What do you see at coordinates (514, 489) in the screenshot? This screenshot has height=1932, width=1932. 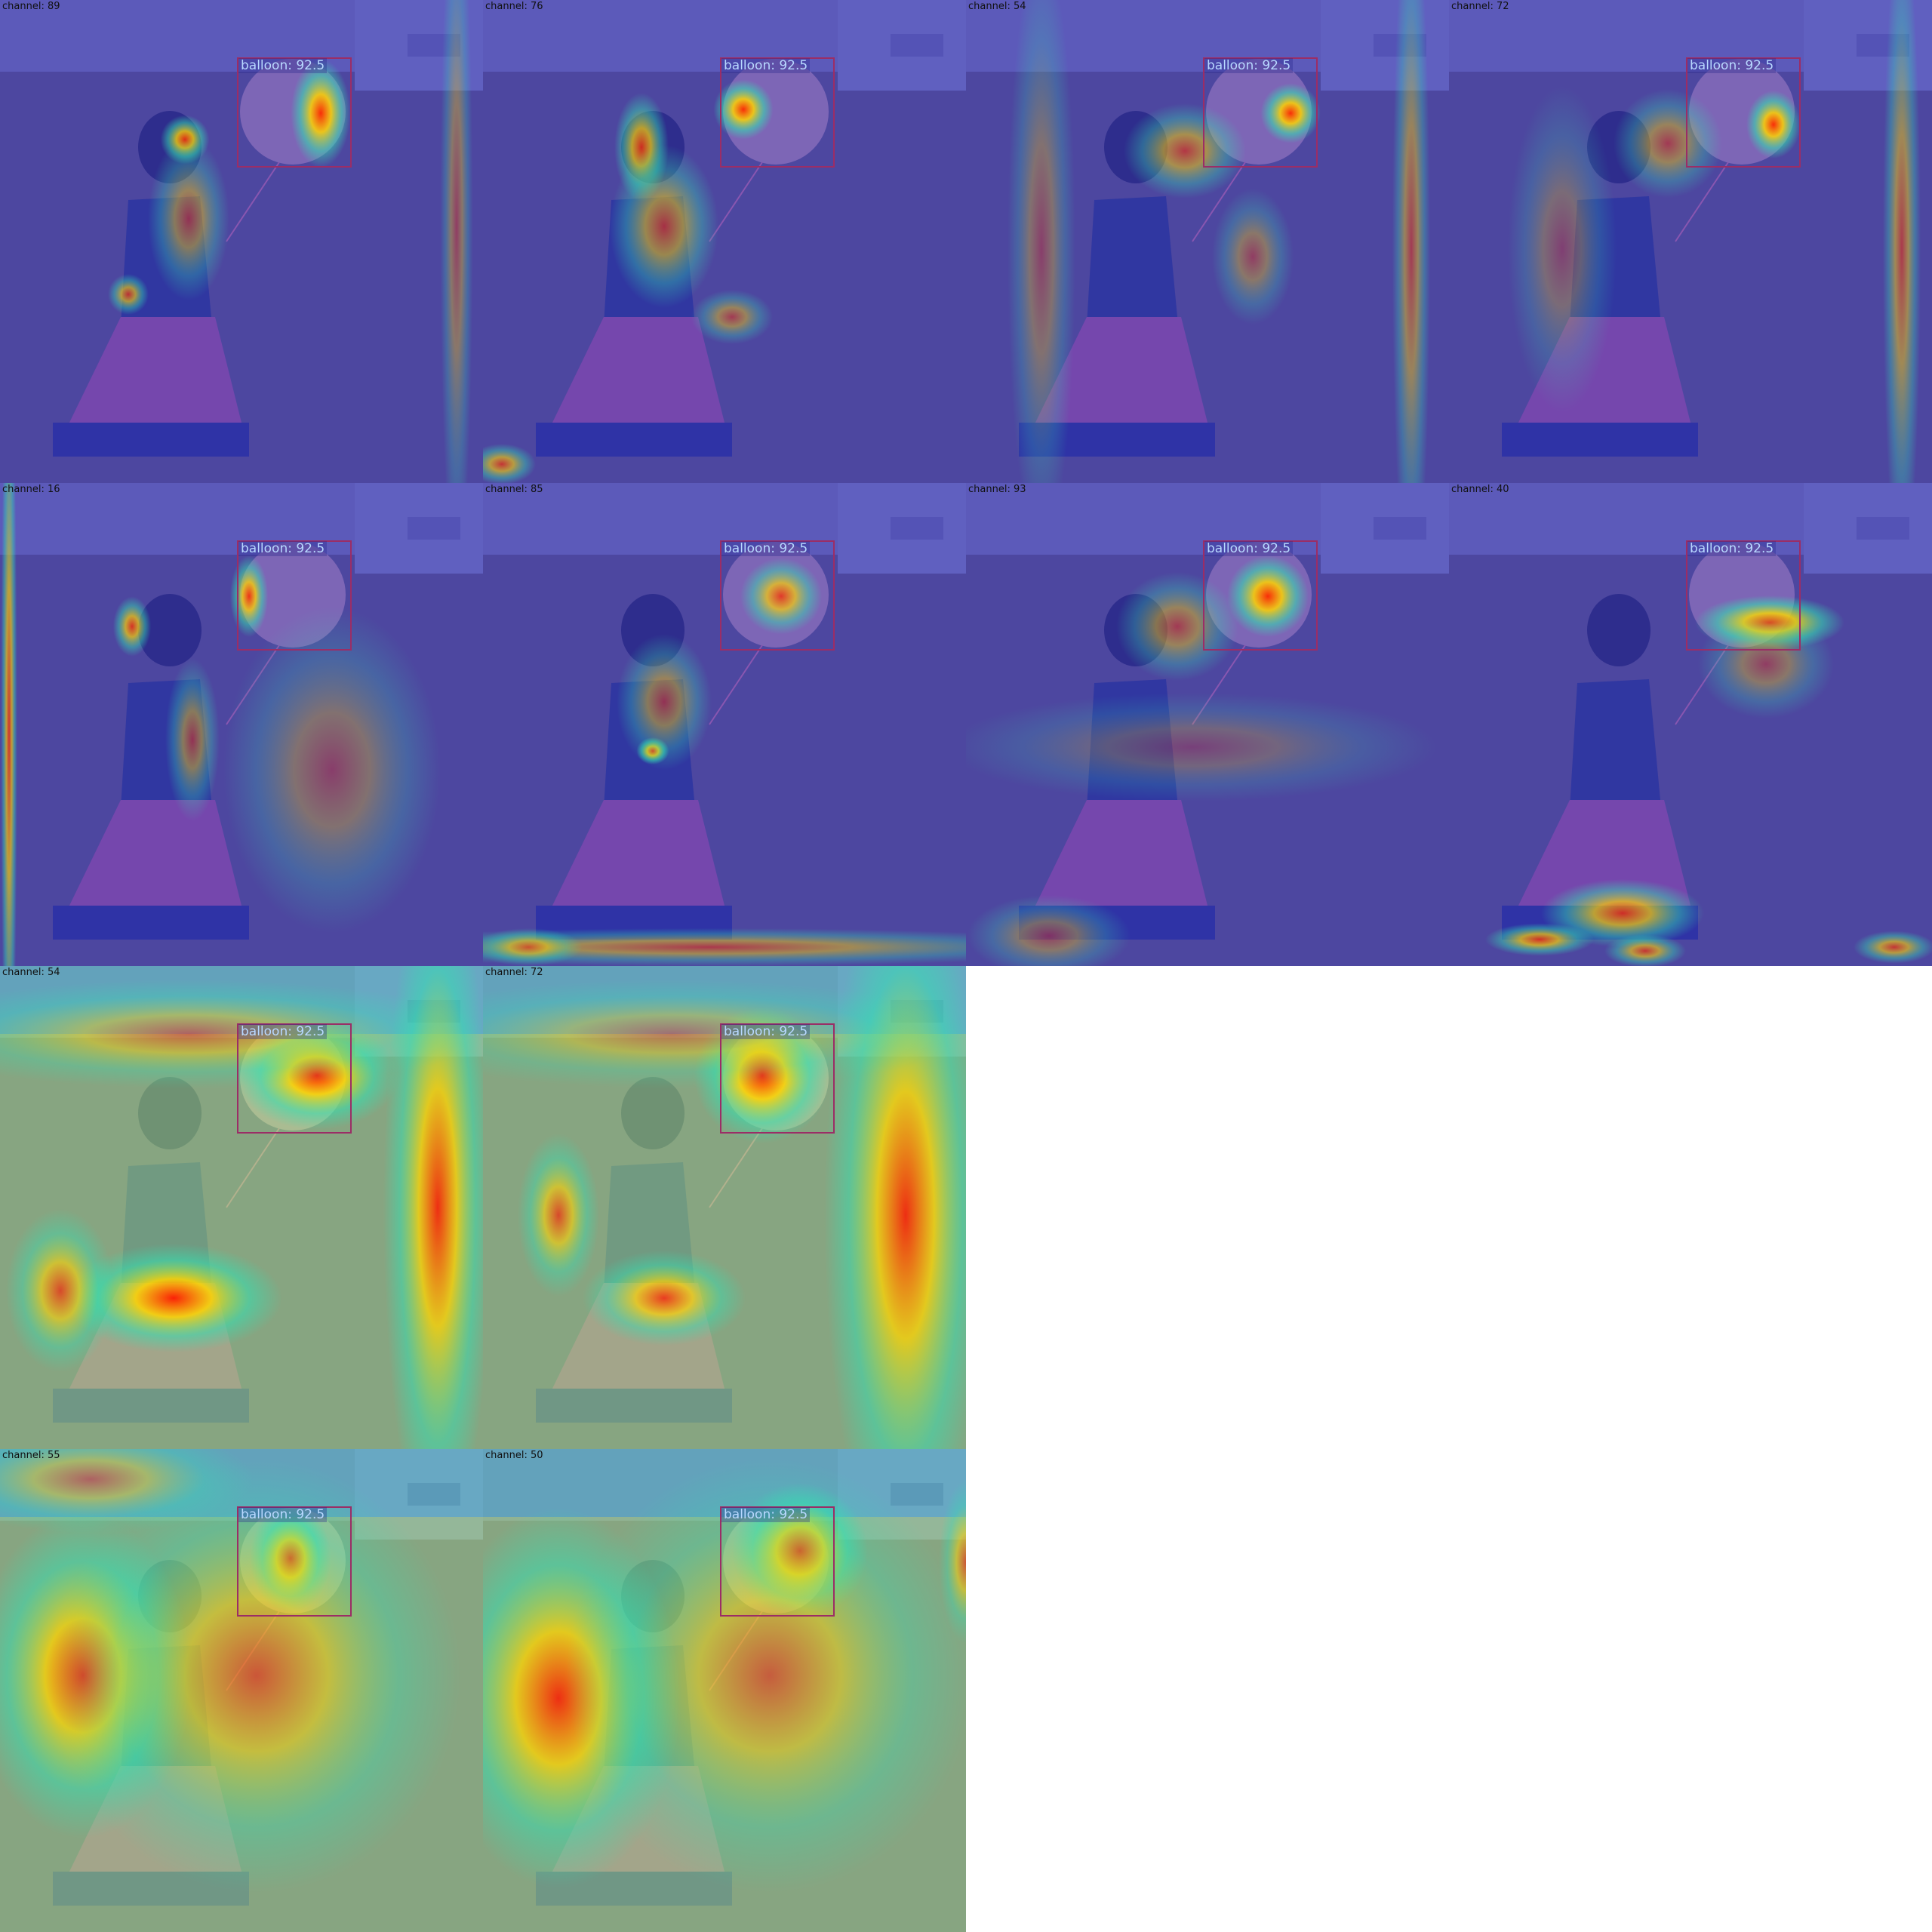 I see `channel-caption: channel: 85` at bounding box center [514, 489].